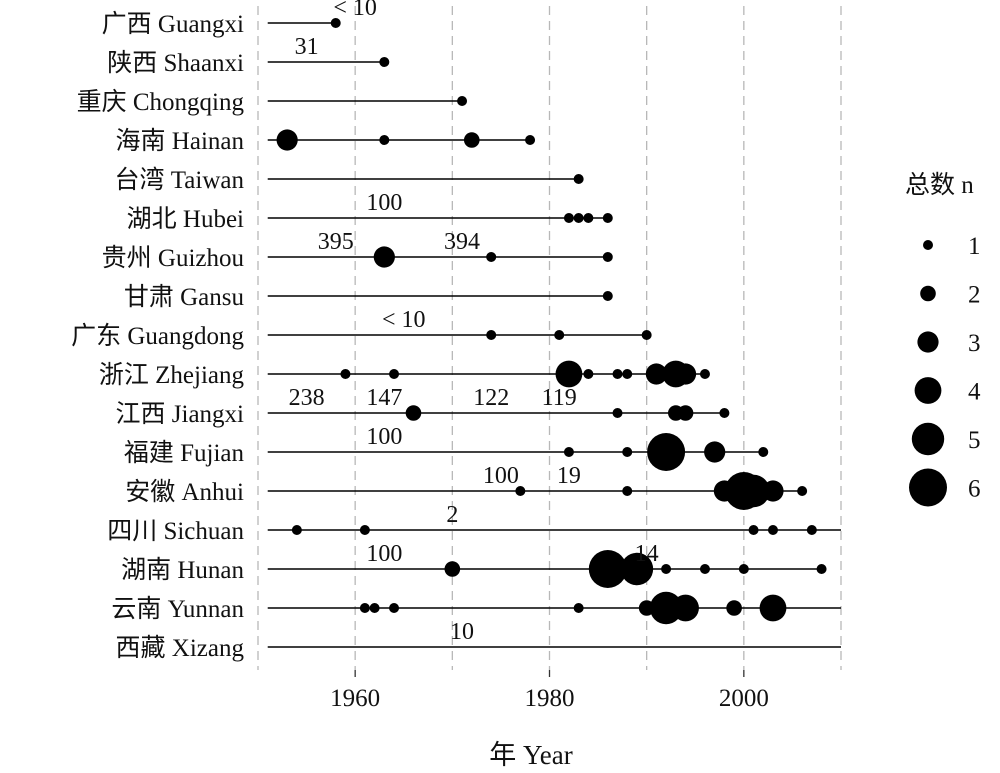 The height and width of the screenshot is (773, 1000). What do you see at coordinates (474, 564) in the screenshot?
I see `province-row: 湖南 Hunan 100 14` at bounding box center [474, 564].